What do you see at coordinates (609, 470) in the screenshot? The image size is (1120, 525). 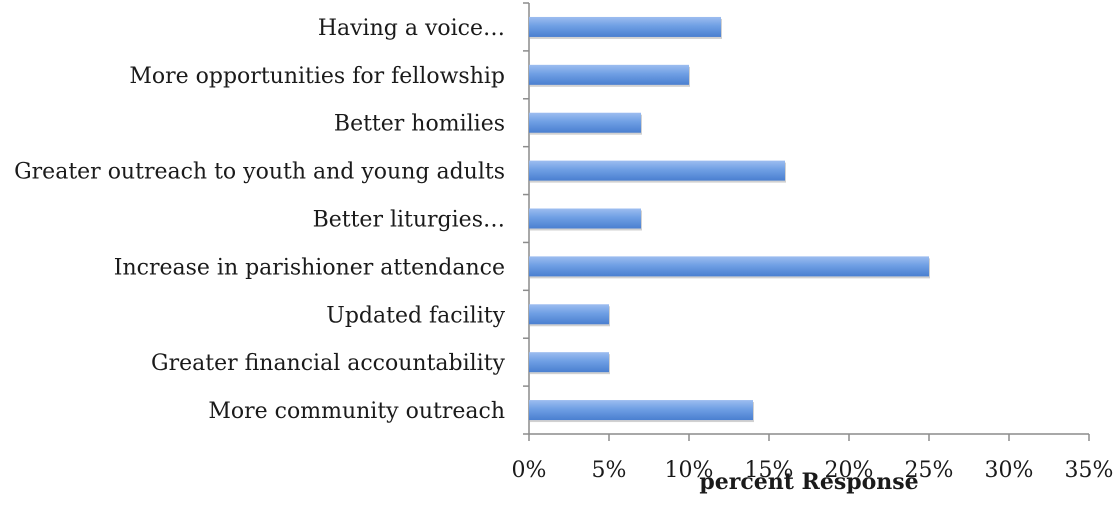 I see `x-tick-label: 5%` at bounding box center [609, 470].